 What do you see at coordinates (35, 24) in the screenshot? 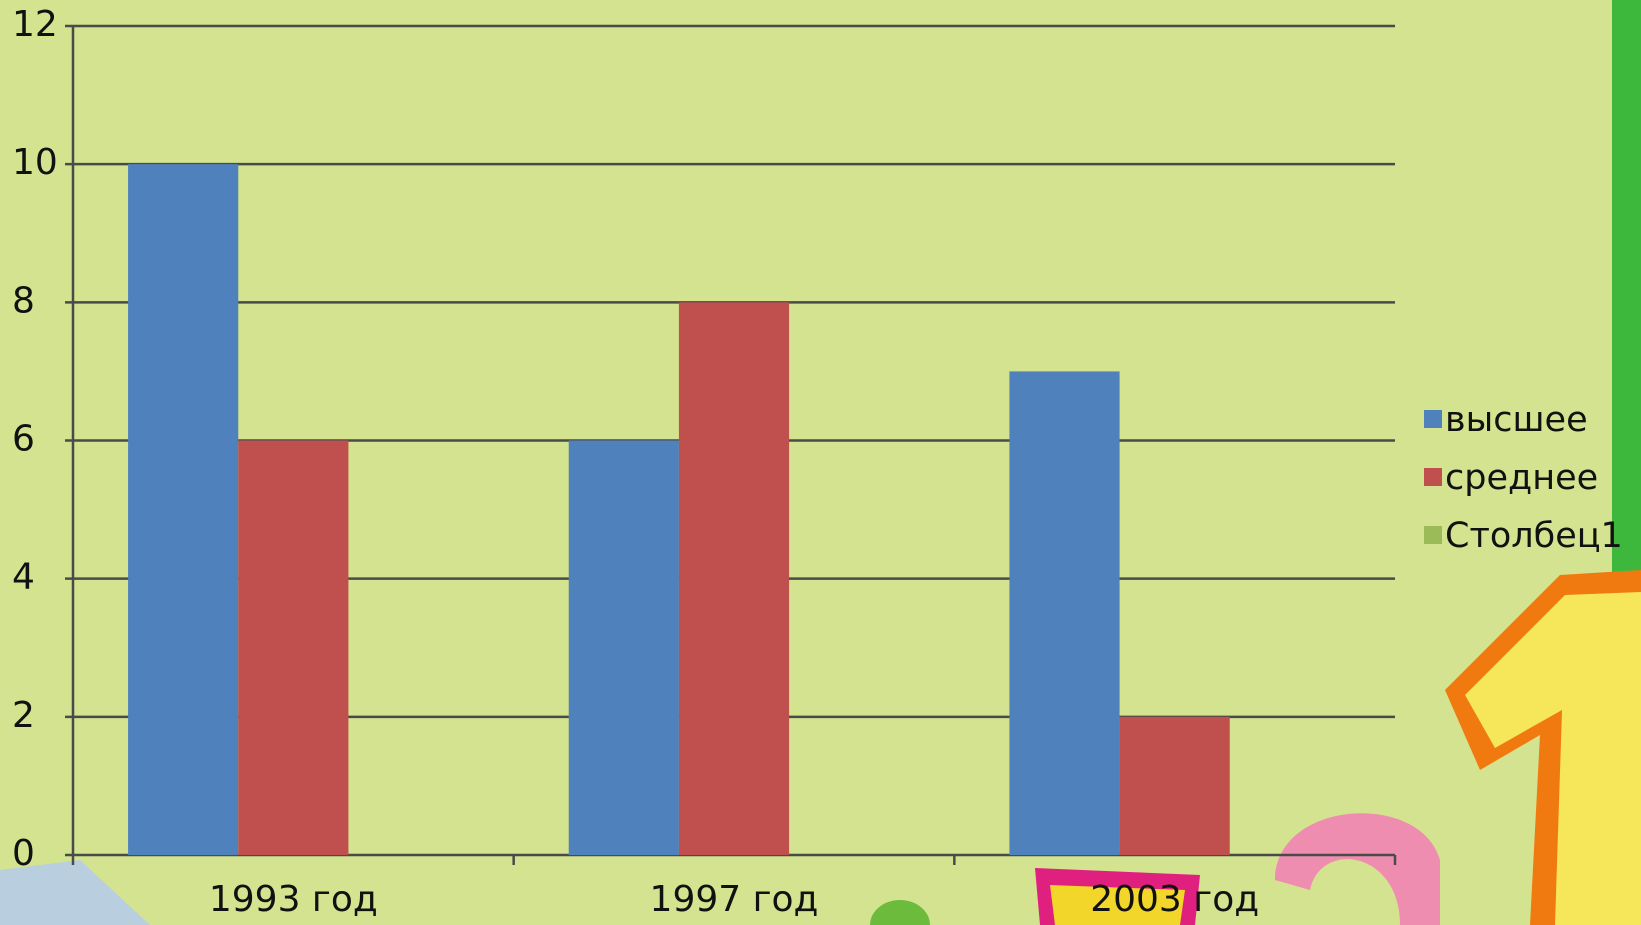
I see `y-tick-label: 12` at bounding box center [35, 24].